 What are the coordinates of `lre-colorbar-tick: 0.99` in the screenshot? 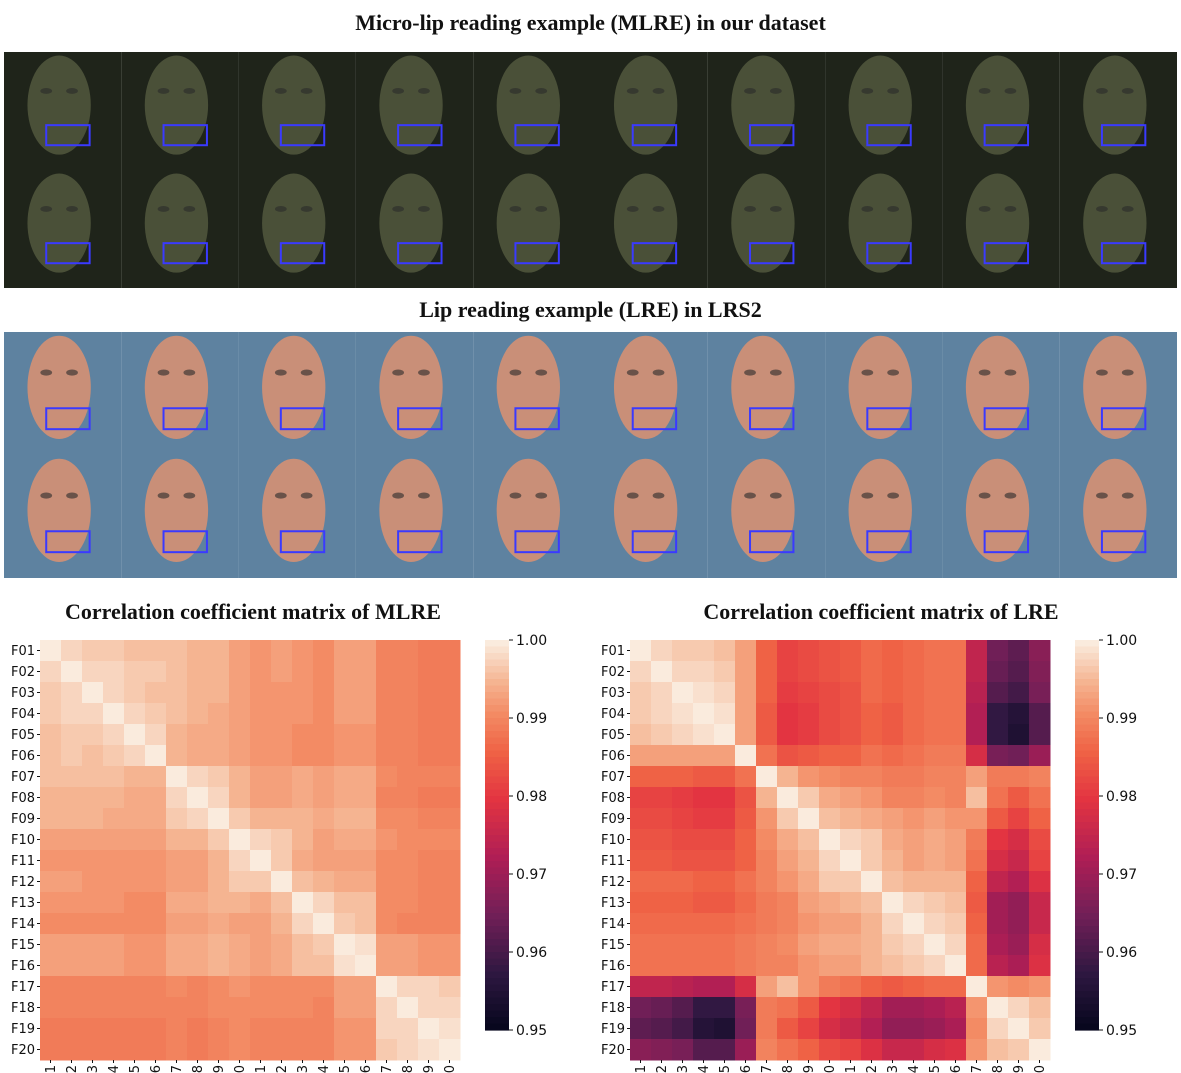 It's located at (1121, 719).